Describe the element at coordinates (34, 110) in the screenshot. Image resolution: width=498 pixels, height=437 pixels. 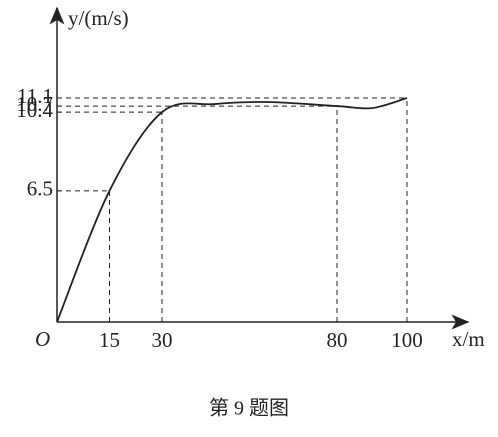
I see `y-tick-label: 10.4` at that location.